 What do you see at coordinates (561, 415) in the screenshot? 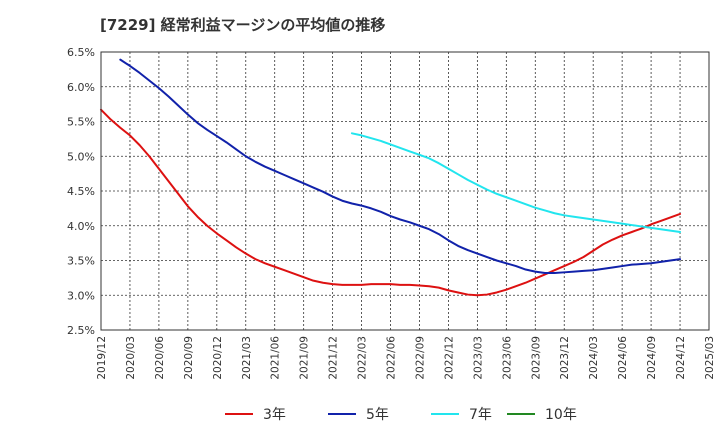
I see `legend-label-3: 10年` at bounding box center [561, 415].